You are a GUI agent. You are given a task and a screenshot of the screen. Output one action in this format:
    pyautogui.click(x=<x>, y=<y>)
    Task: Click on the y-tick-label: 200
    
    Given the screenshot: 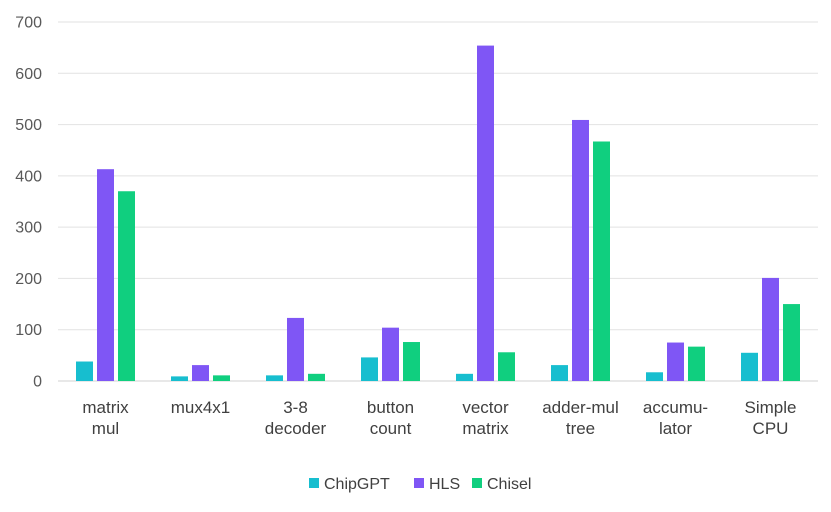 What is the action you would take?
    pyautogui.click(x=28, y=279)
    